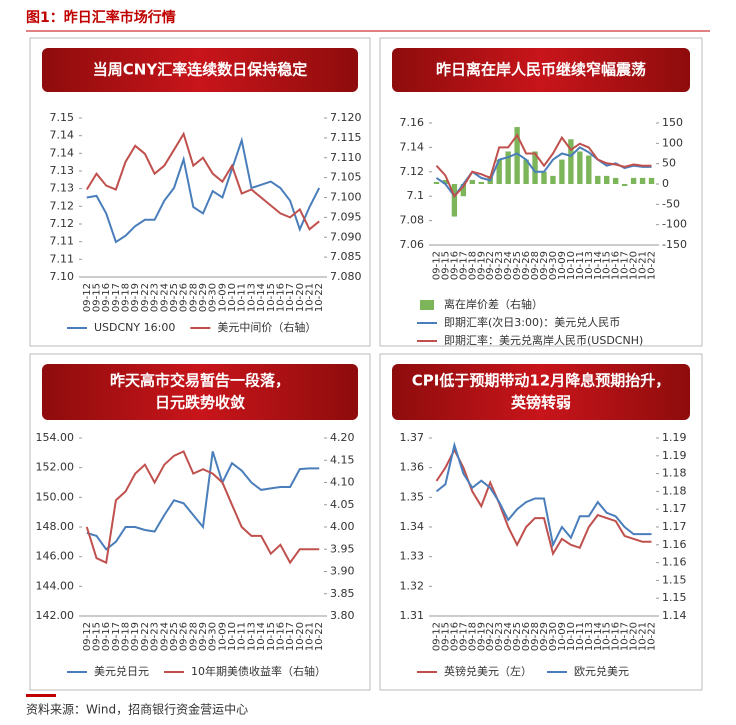 The width and height of the screenshot is (736, 725). What do you see at coordinates (121, 671) in the screenshot?
I see `legend-label: 美元兑日元` at bounding box center [121, 671].